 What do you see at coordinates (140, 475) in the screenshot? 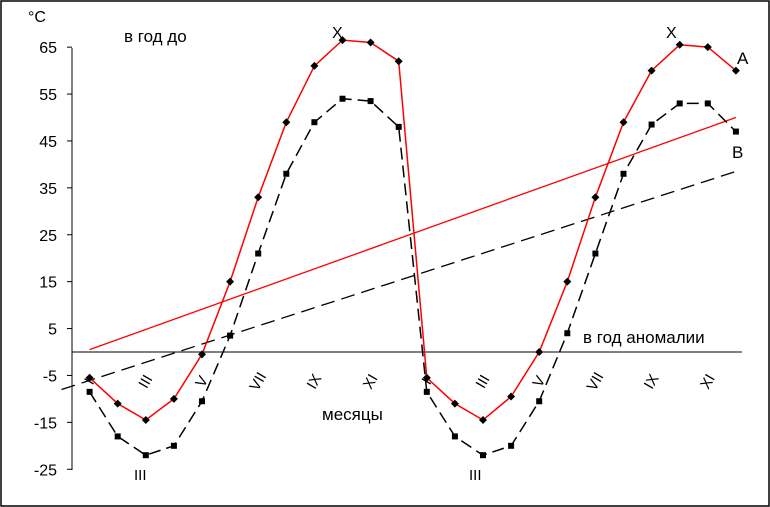
I see `trough-marker-1: III` at bounding box center [140, 475].